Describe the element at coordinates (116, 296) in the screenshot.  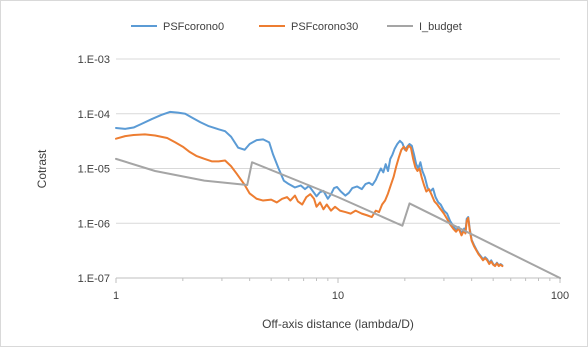
I see `x-tick-label: 1` at that location.